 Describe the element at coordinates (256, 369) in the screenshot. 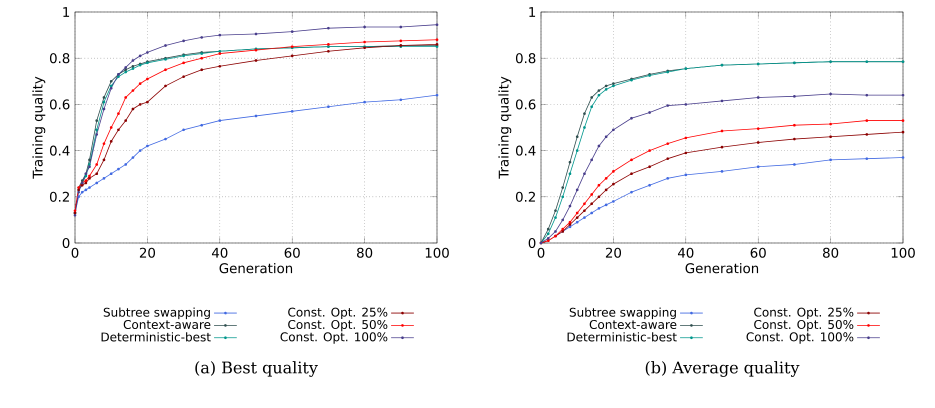

I see `text: (a) Best quality` at that location.